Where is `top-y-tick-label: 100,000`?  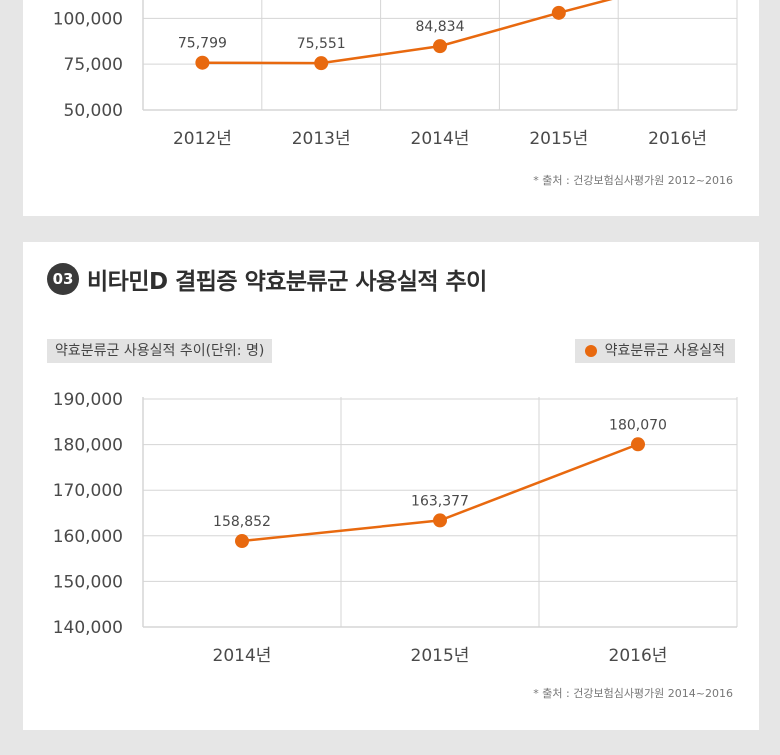 top-y-tick-label: 100,000 is located at coordinates (88, 19).